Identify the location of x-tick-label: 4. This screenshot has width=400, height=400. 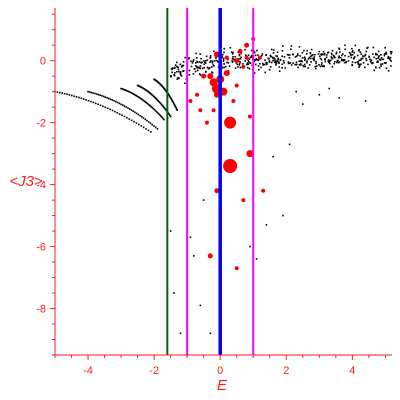
(352, 371).